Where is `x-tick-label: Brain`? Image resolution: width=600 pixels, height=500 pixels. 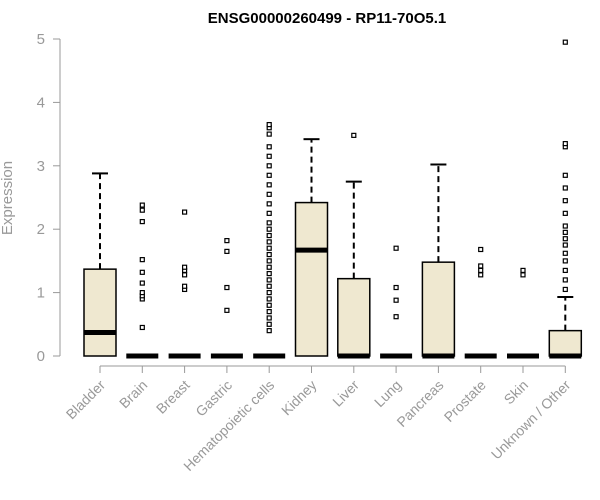 x-tick-label: Brain is located at coordinates (133, 394).